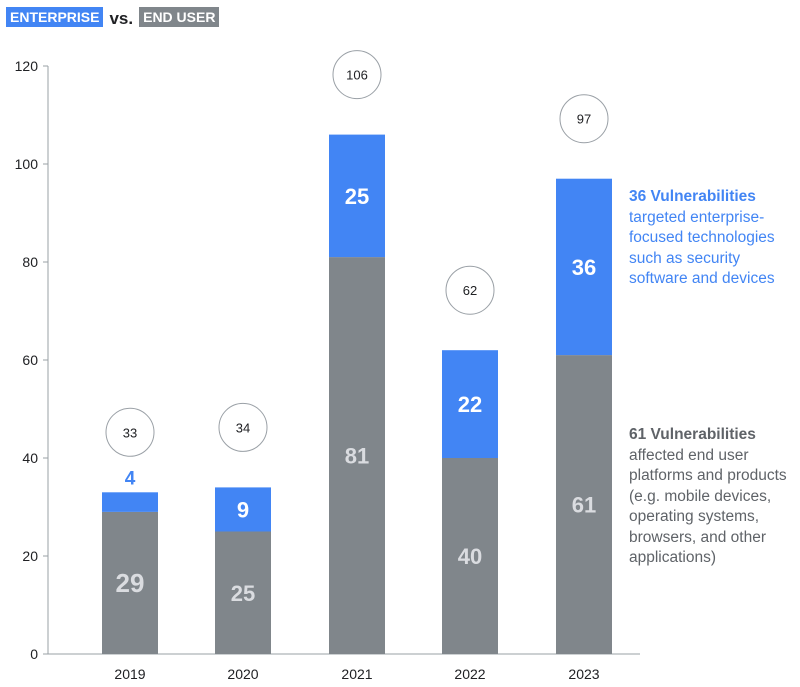  I want to click on bar-label-enterprise: 4, so click(130, 478).